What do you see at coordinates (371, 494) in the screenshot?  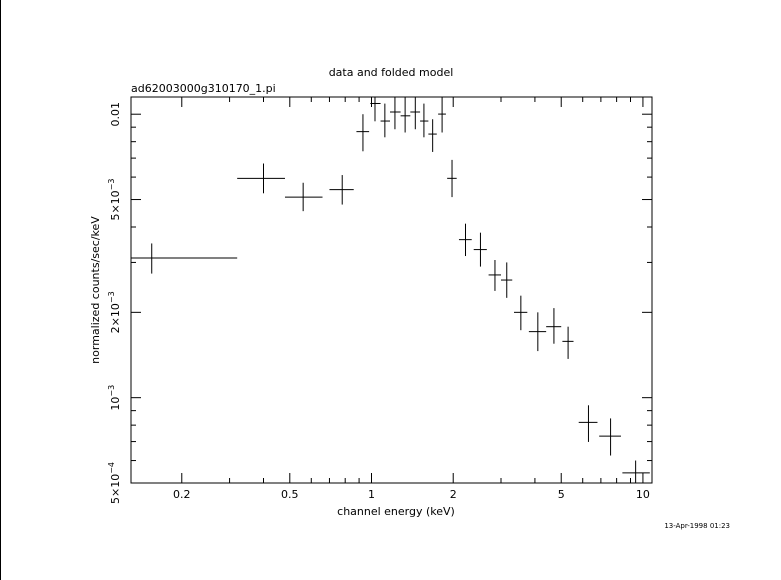 I see `x-tick-label: 1` at bounding box center [371, 494].